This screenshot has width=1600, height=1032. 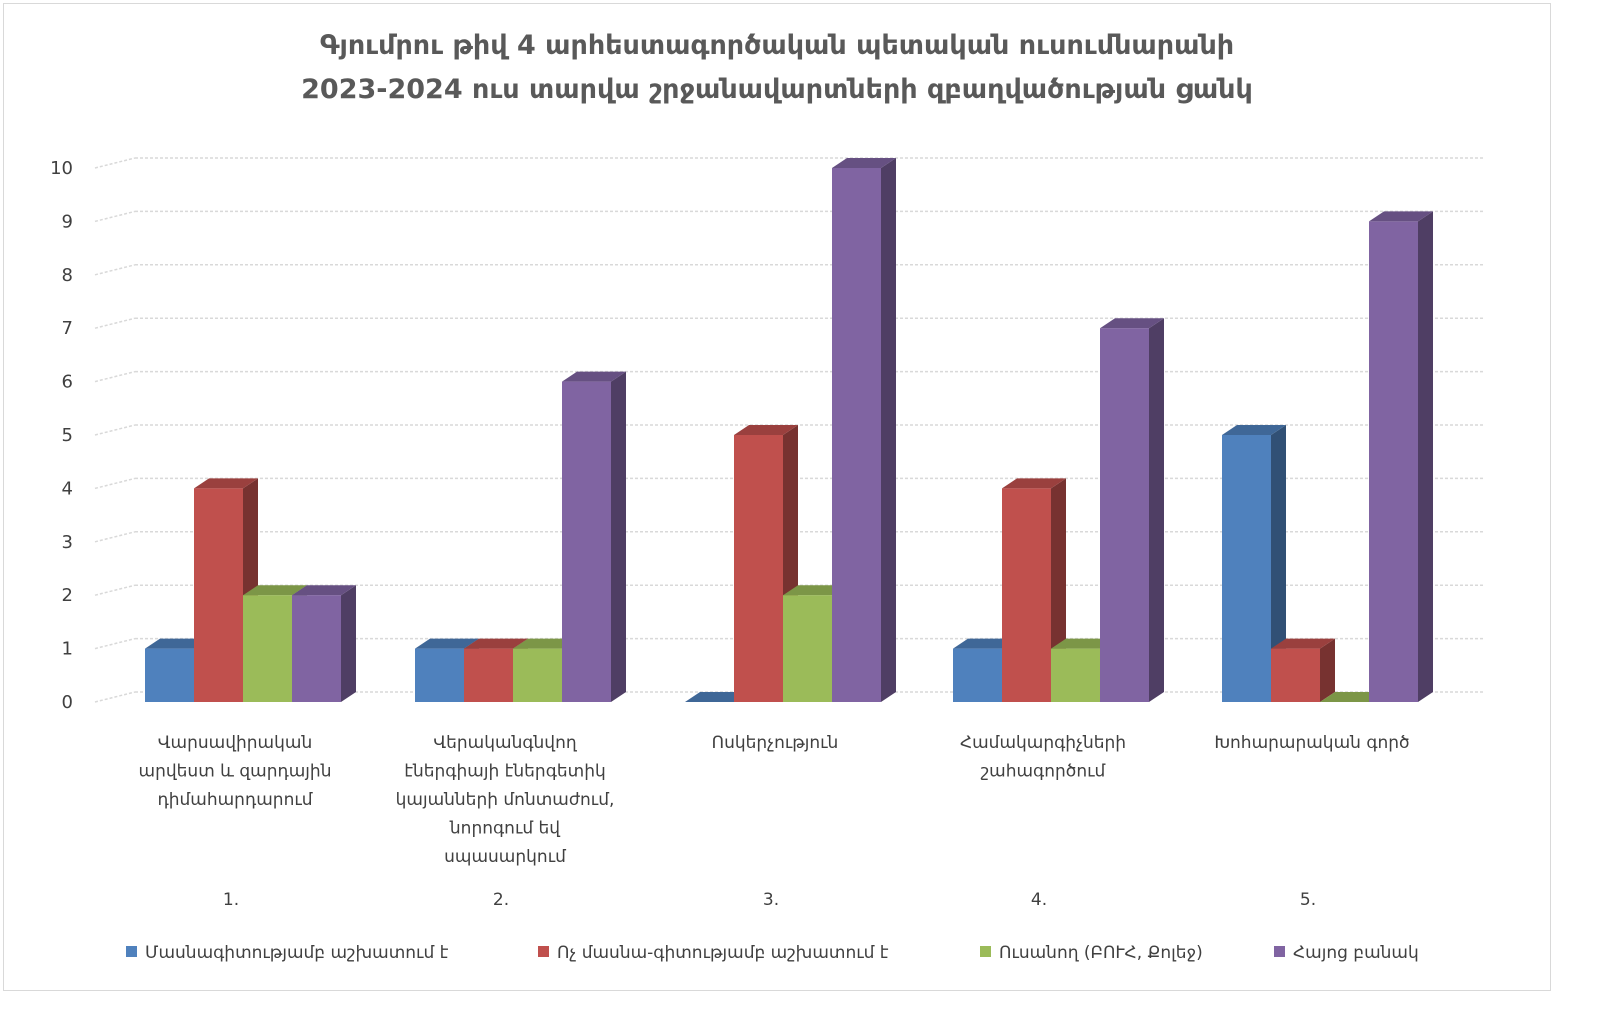 I want to click on y-tick-label: 5, so click(x=67, y=435).